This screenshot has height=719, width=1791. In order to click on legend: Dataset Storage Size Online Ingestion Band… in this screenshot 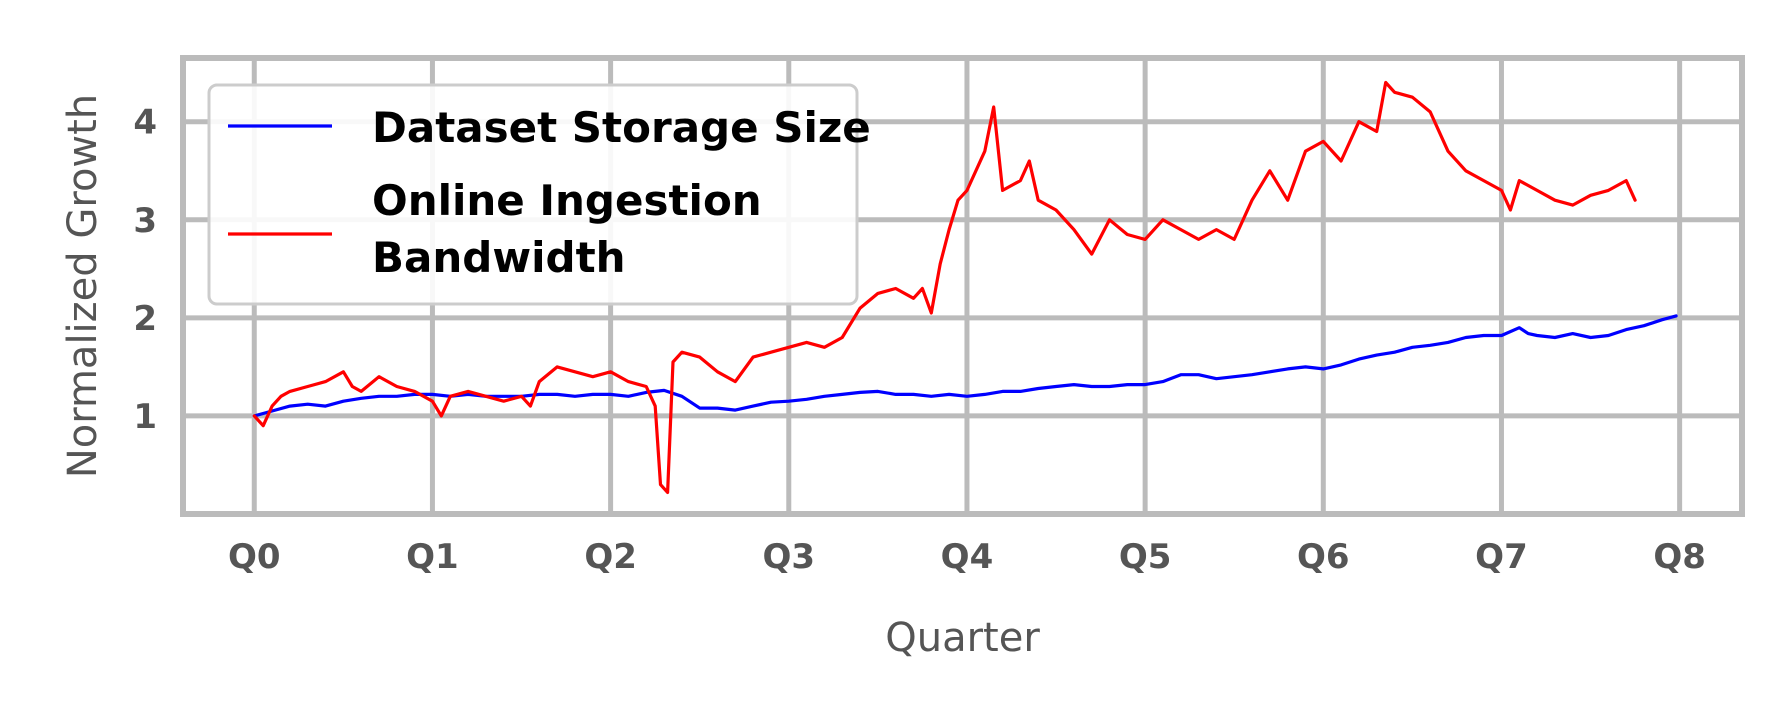, I will do `click(539, 194)`.